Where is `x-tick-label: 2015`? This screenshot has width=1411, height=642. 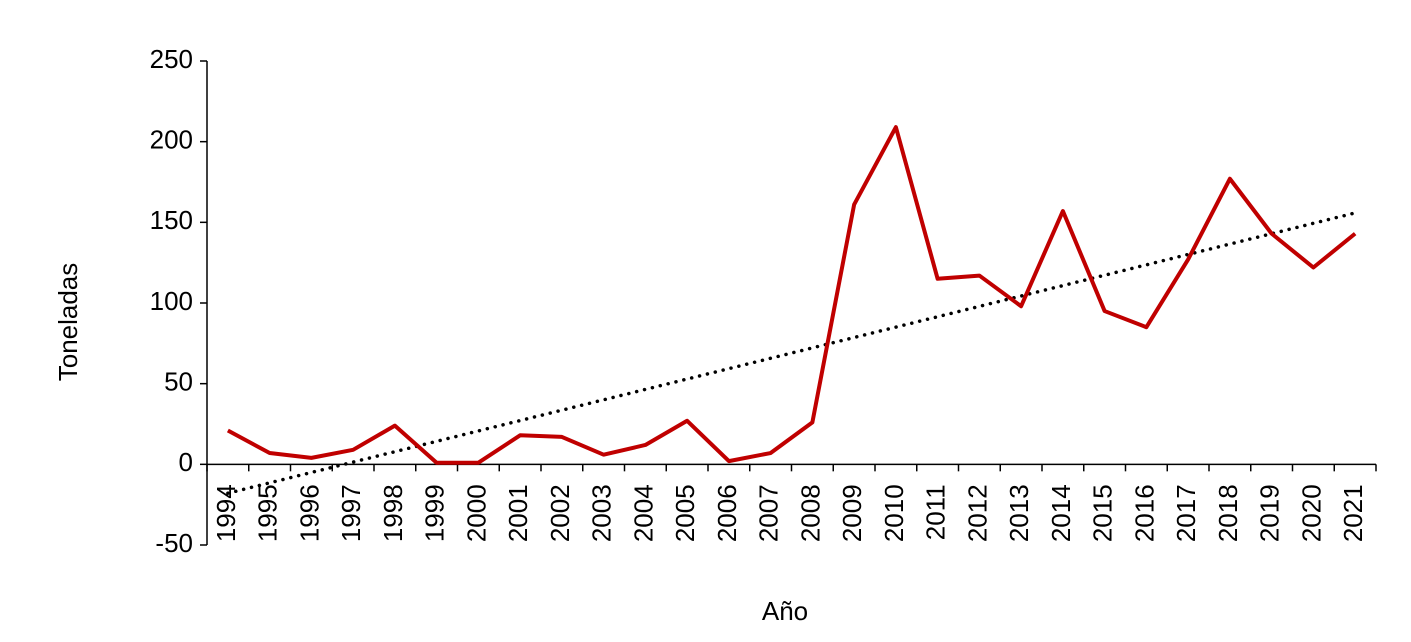 x-tick-label: 2015 is located at coordinates (1103, 513).